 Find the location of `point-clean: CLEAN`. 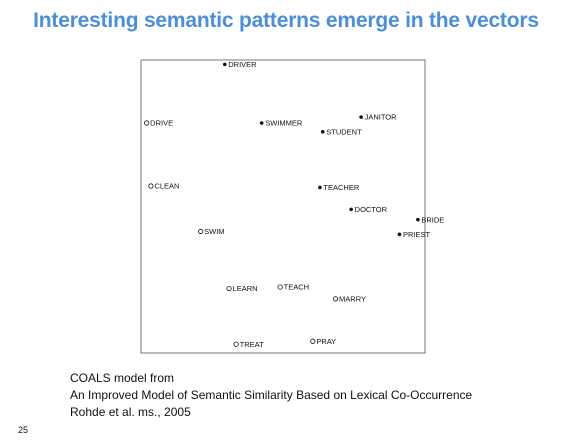

point-clean: CLEAN is located at coordinates (163, 186).